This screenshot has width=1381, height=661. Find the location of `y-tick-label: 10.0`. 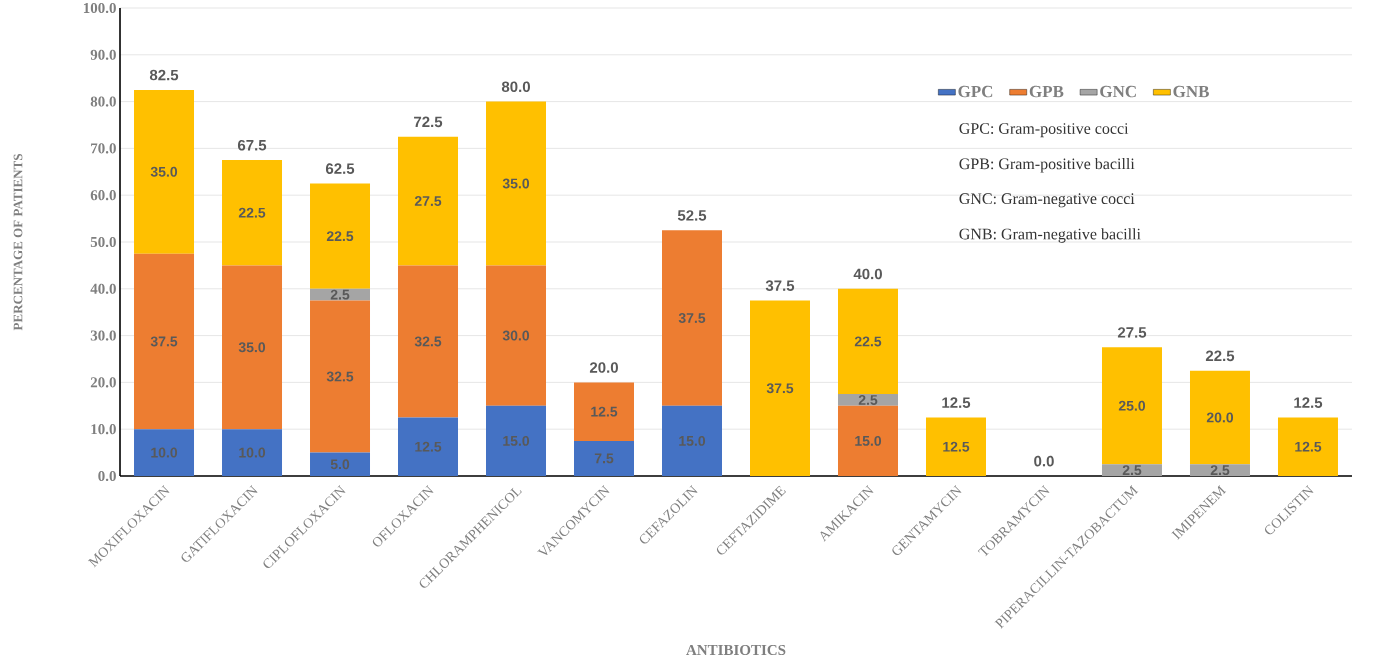

y-tick-label: 10.0 is located at coordinates (103, 429).